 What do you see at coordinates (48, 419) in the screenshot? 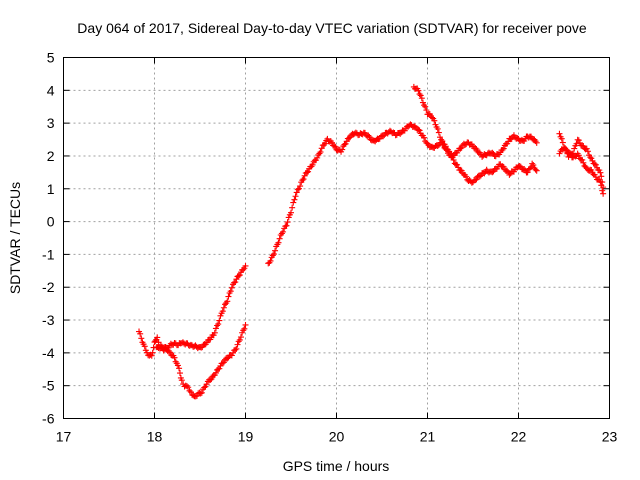
I see `y-tick-label: -6` at bounding box center [48, 419].